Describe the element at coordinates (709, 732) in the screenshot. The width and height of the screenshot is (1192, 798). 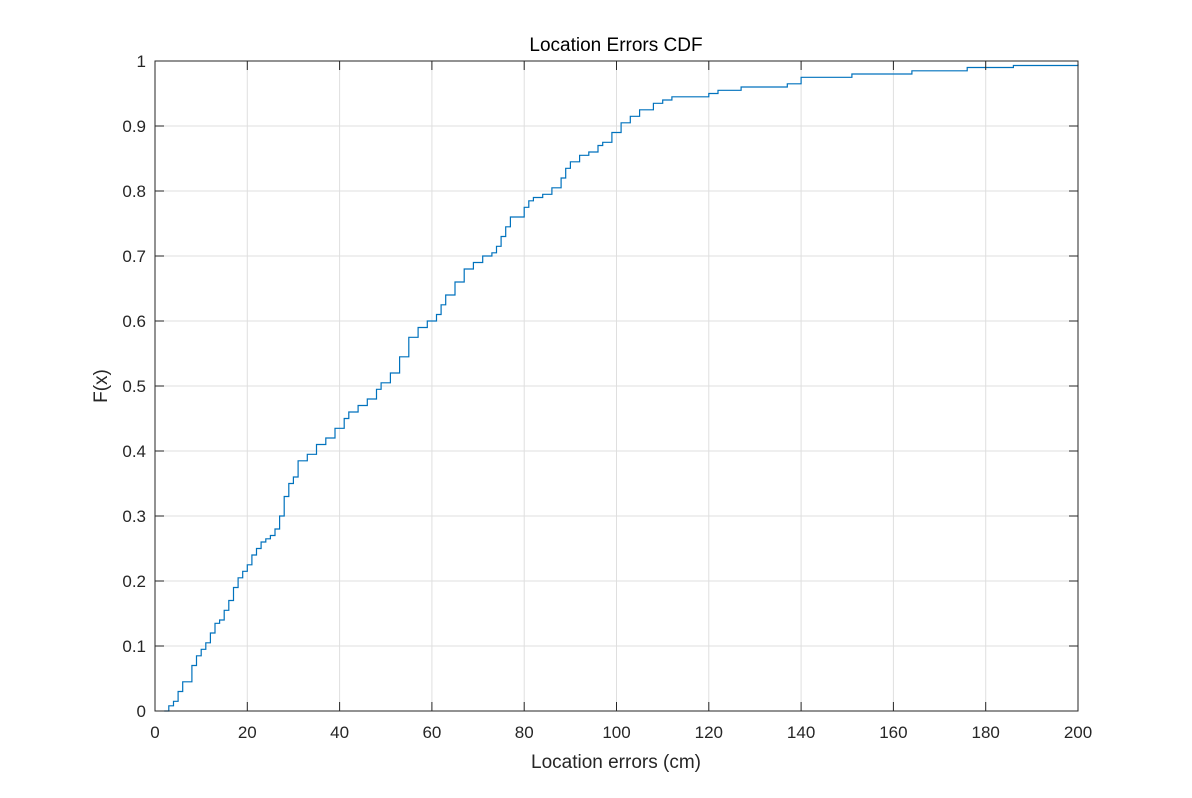
I see `x-tick-label: 120` at that location.